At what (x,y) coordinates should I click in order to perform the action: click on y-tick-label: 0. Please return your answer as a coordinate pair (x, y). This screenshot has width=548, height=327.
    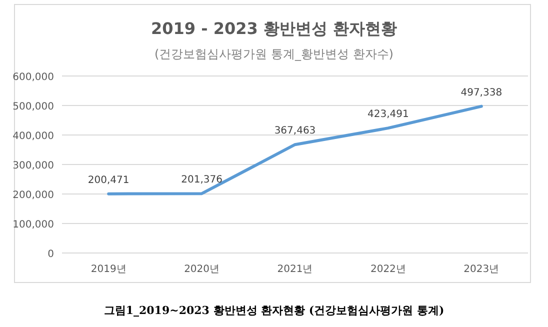
    Looking at the image, I should click on (51, 254).